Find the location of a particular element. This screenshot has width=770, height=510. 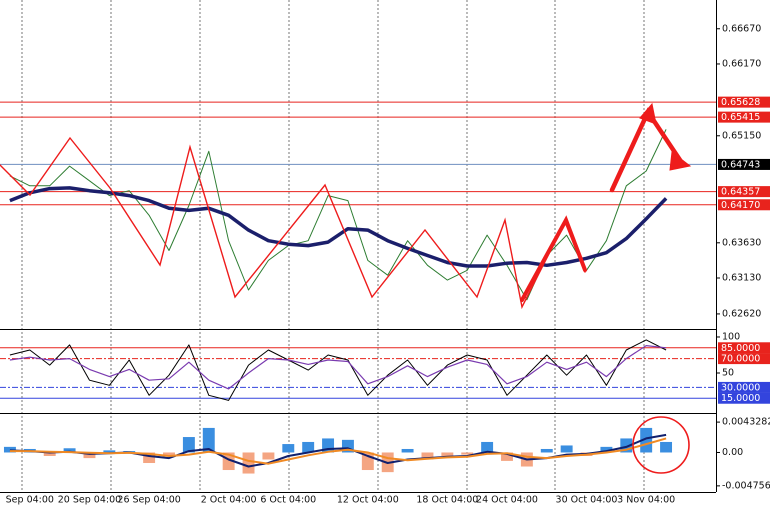

y-tick-label: 50 is located at coordinates (728, 373).